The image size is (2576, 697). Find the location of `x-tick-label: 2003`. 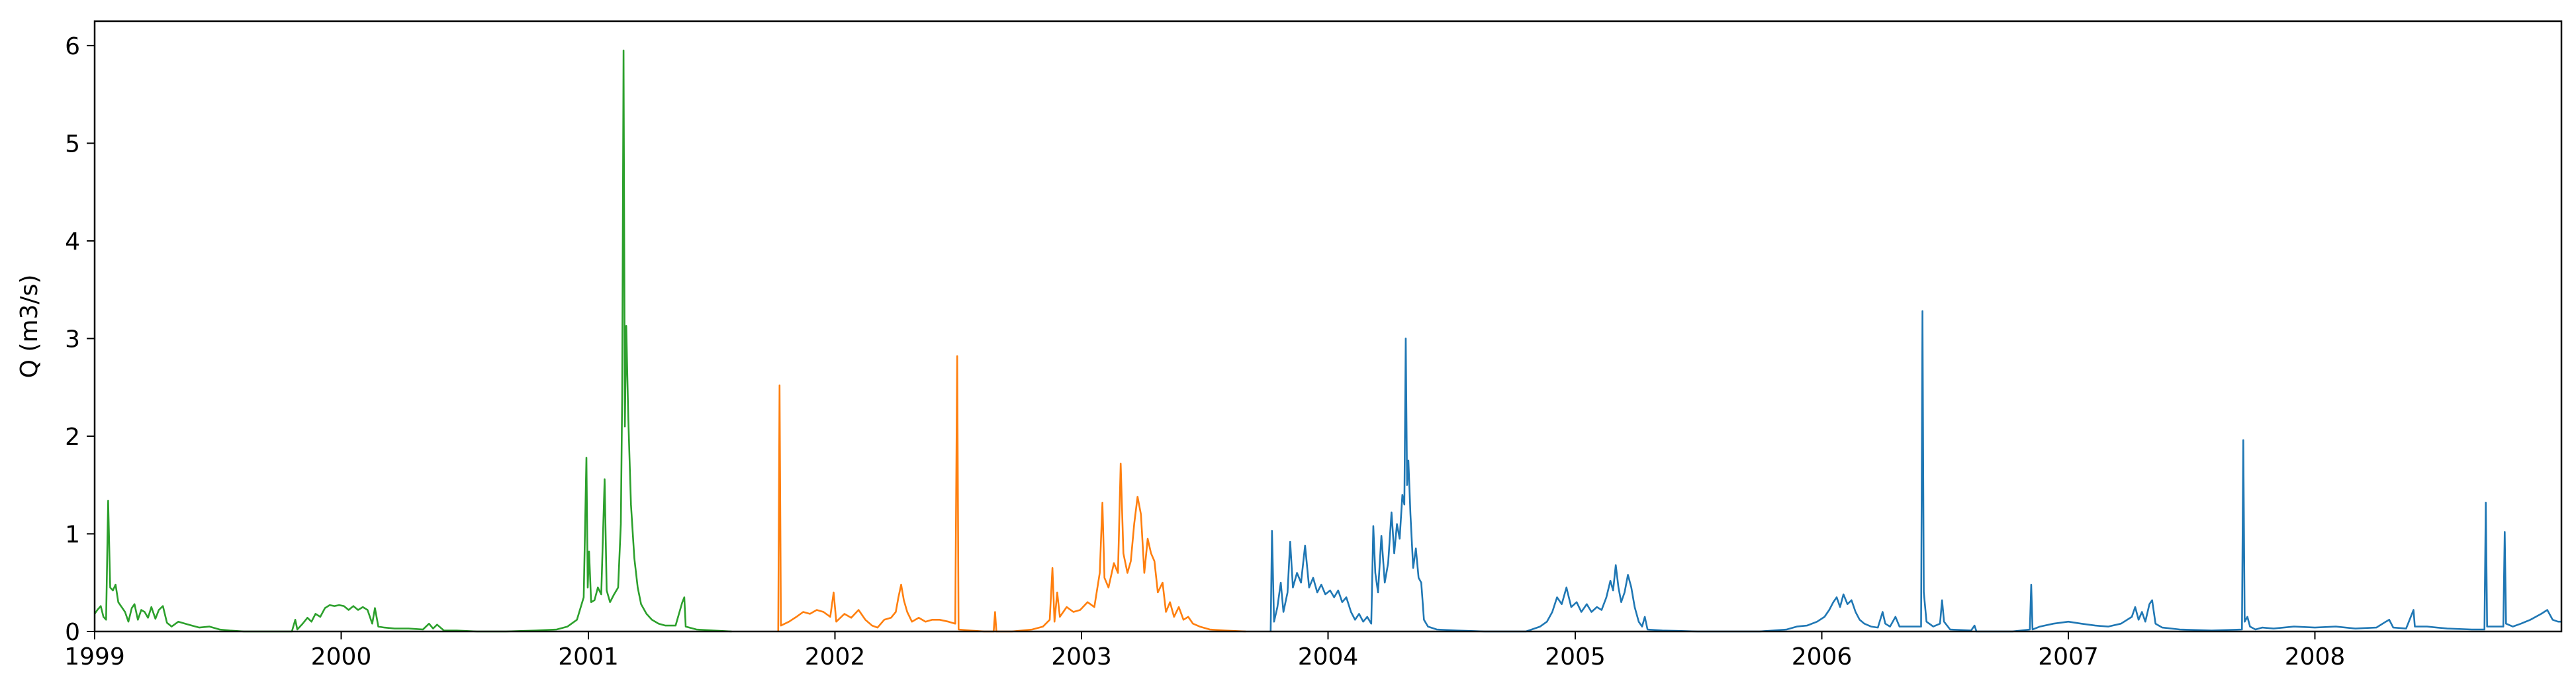

x-tick-label: 2003 is located at coordinates (1081, 657).